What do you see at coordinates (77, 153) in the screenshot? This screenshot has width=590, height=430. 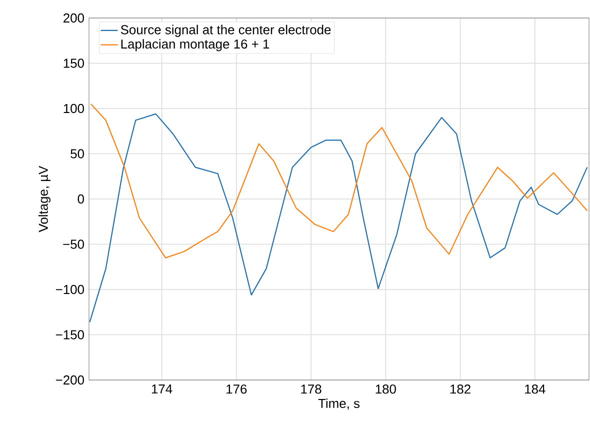 I see `y-tick-label: 50` at bounding box center [77, 153].